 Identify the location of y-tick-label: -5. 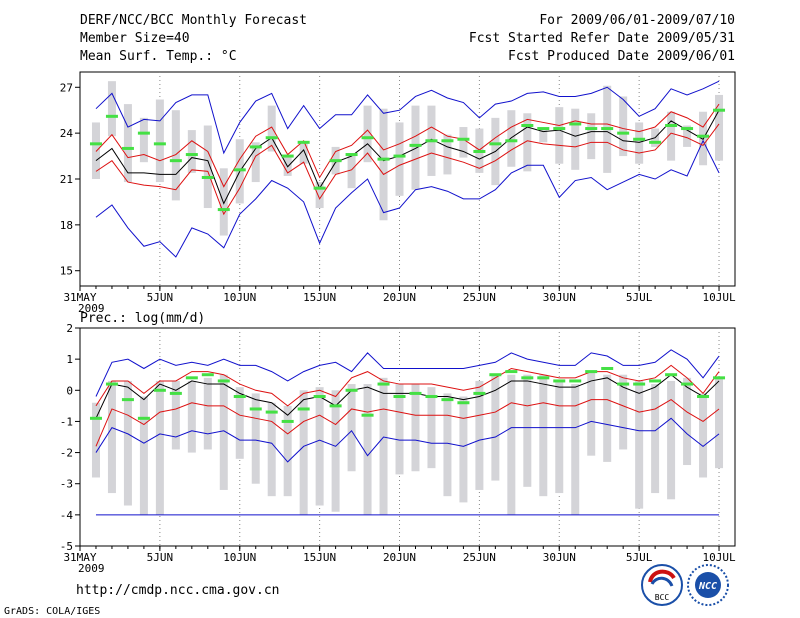
(66, 546).